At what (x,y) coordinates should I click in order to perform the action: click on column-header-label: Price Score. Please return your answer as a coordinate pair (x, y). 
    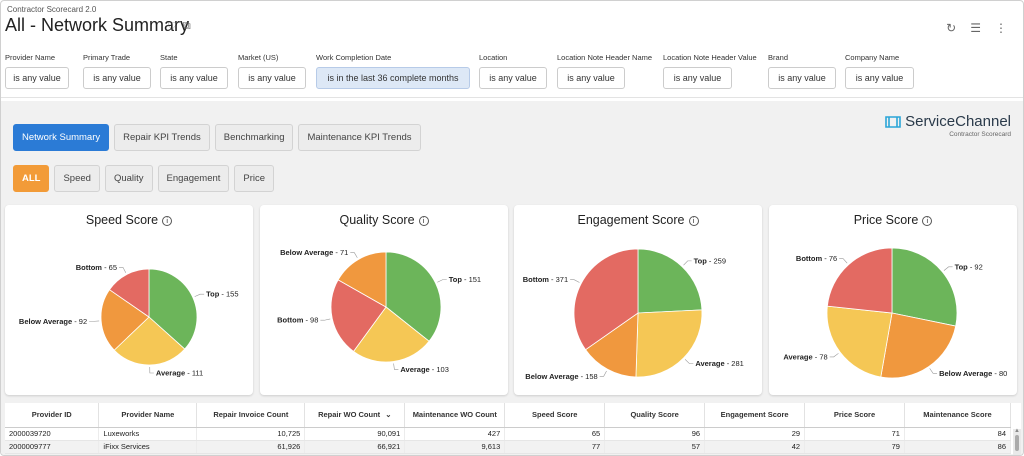
    Looking at the image, I should click on (854, 415).